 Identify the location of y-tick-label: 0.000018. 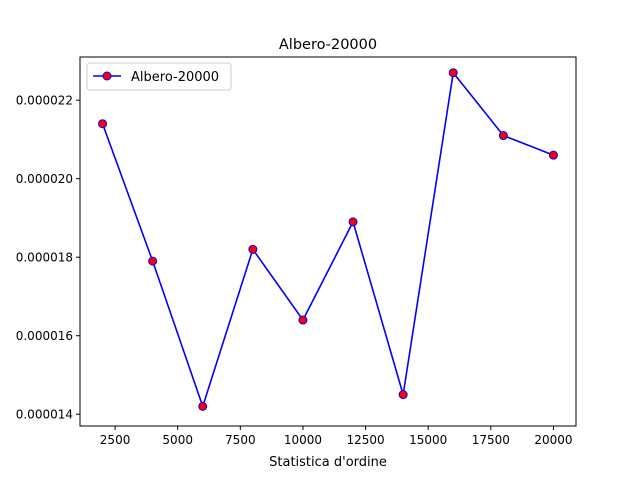
(44, 258).